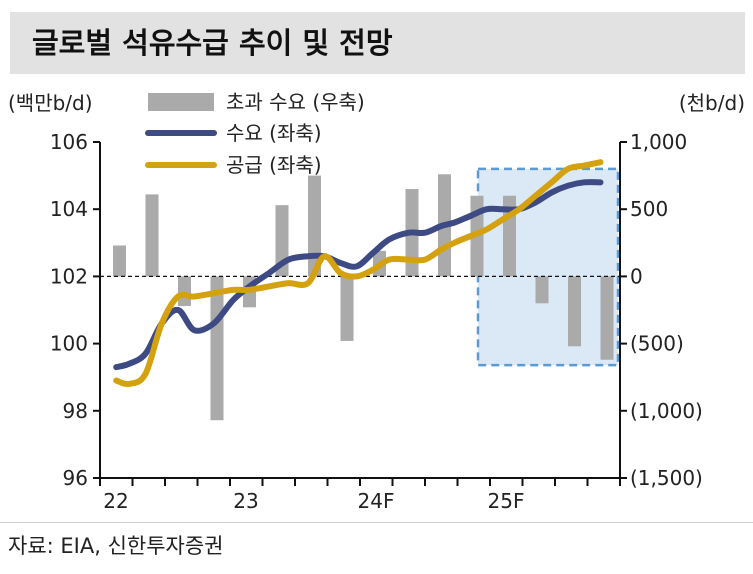 The height and width of the screenshot is (574, 753). I want to click on right-tick-label: (1,000), so click(666, 411).